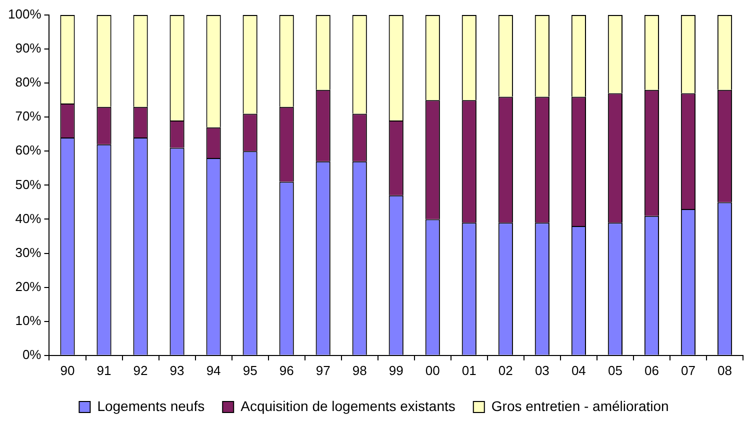 This screenshot has width=753, height=429. Describe the element at coordinates (177, 370) in the screenshot. I see `x-tick-label: 93` at that location.